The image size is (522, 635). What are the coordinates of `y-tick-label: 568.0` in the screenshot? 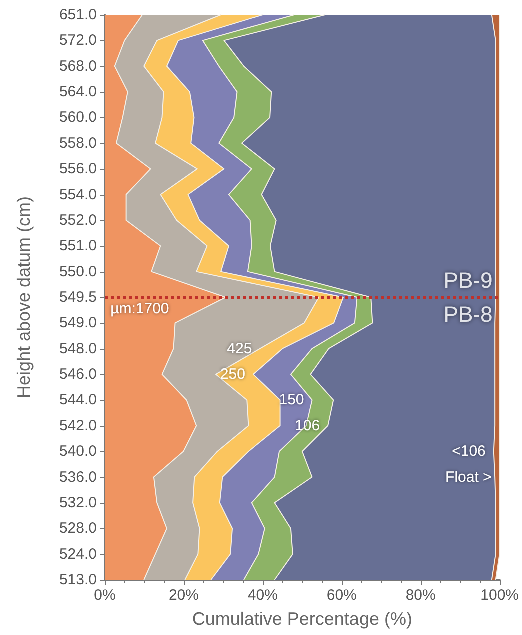 It's located at (78, 66).